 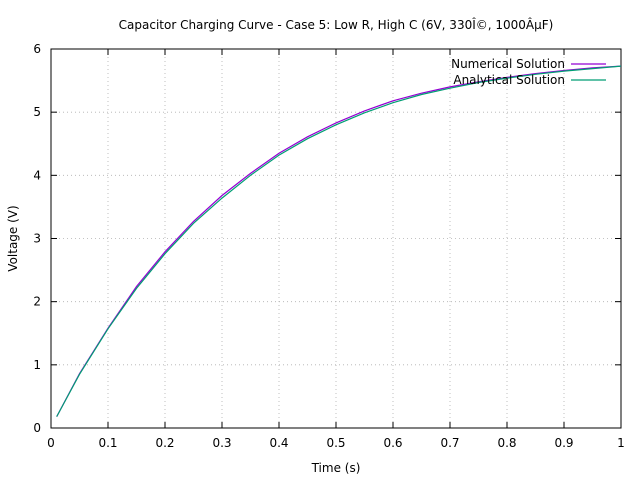 I want to click on x-tick-label: 0.7, so click(x=449, y=443).